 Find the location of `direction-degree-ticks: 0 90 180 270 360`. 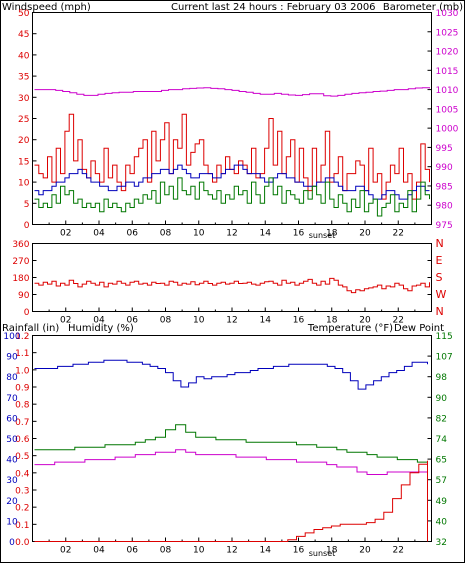

direction-degree-ticks: 0 90 180 270 360 is located at coordinates (24, 279).